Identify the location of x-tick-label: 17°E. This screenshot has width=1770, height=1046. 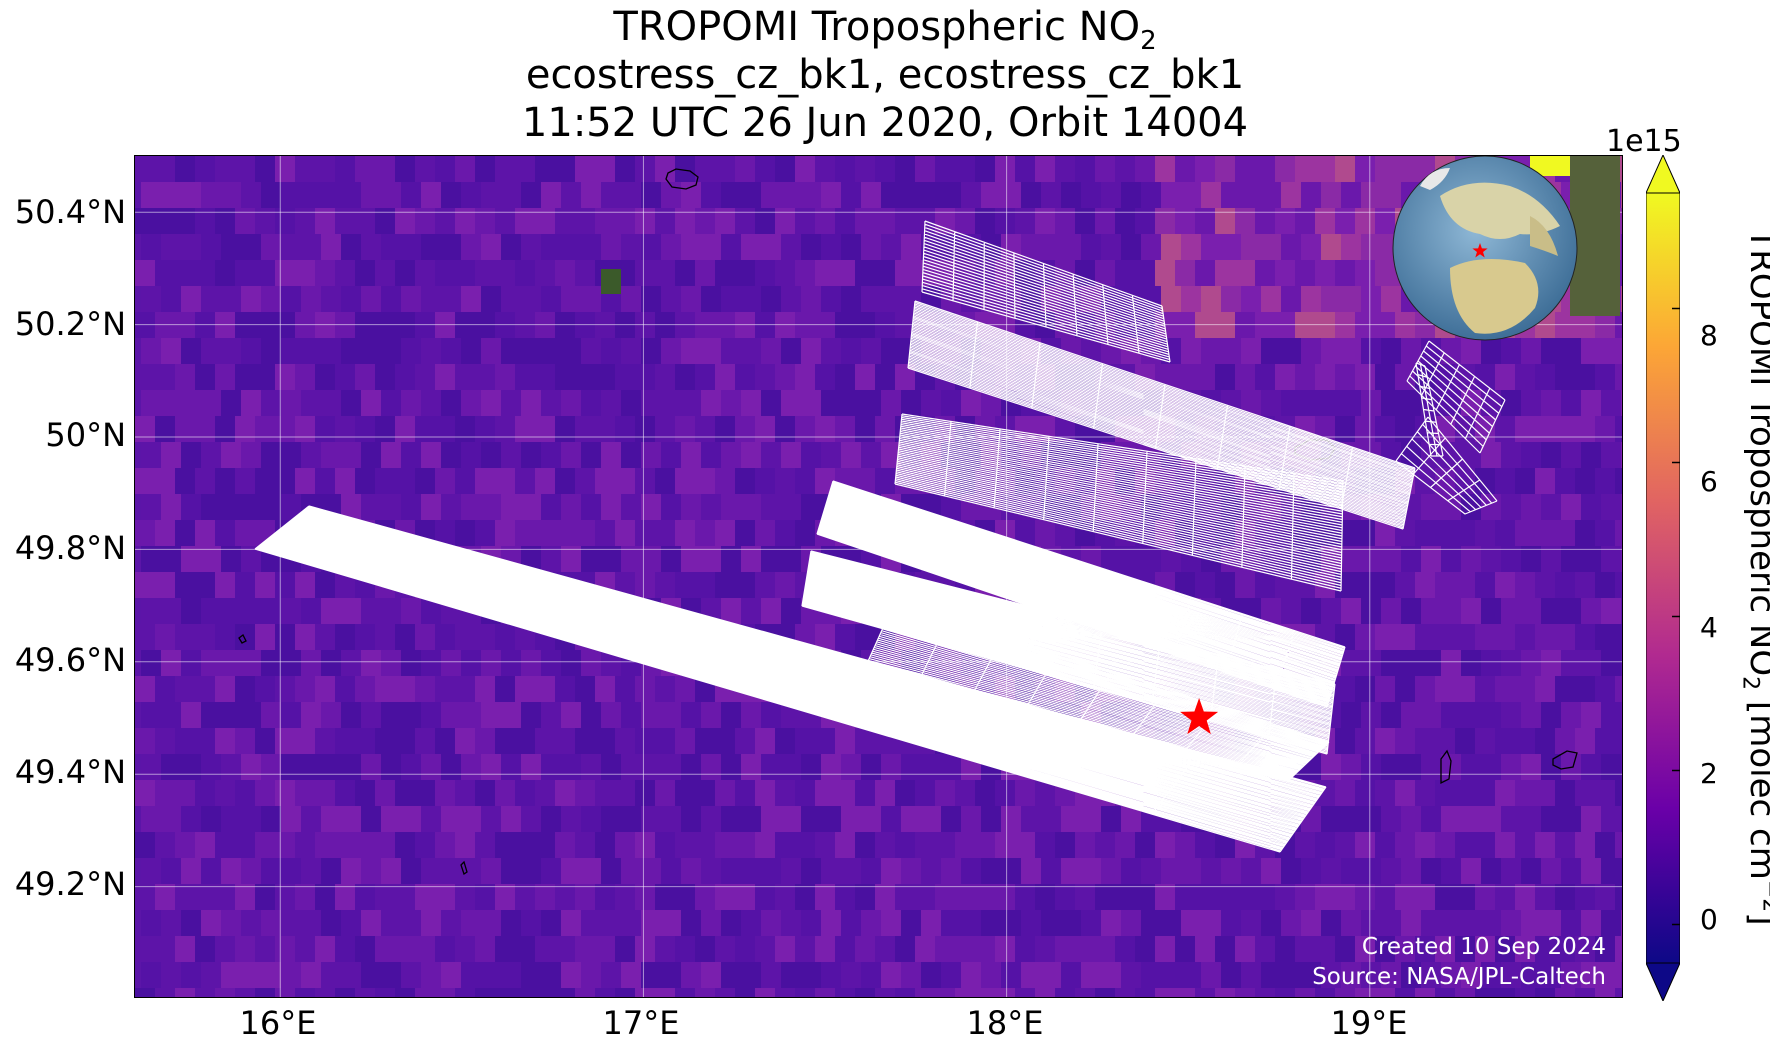
(641, 1023).